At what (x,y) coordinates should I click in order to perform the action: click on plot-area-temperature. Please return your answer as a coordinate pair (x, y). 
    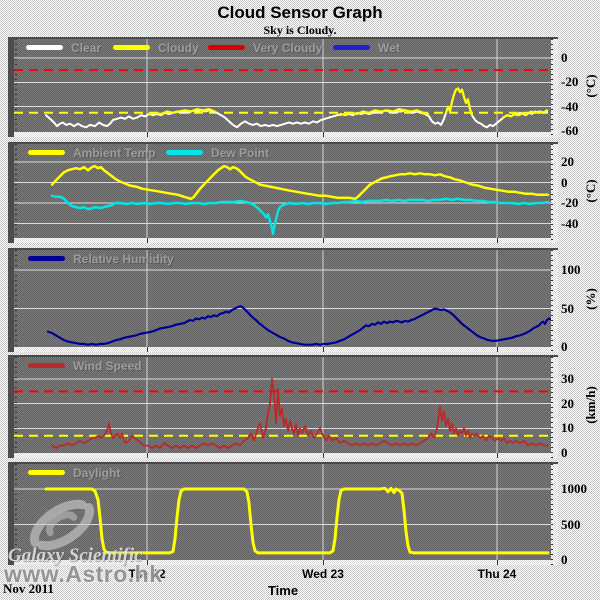
    Looking at the image, I should click on (282, 191).